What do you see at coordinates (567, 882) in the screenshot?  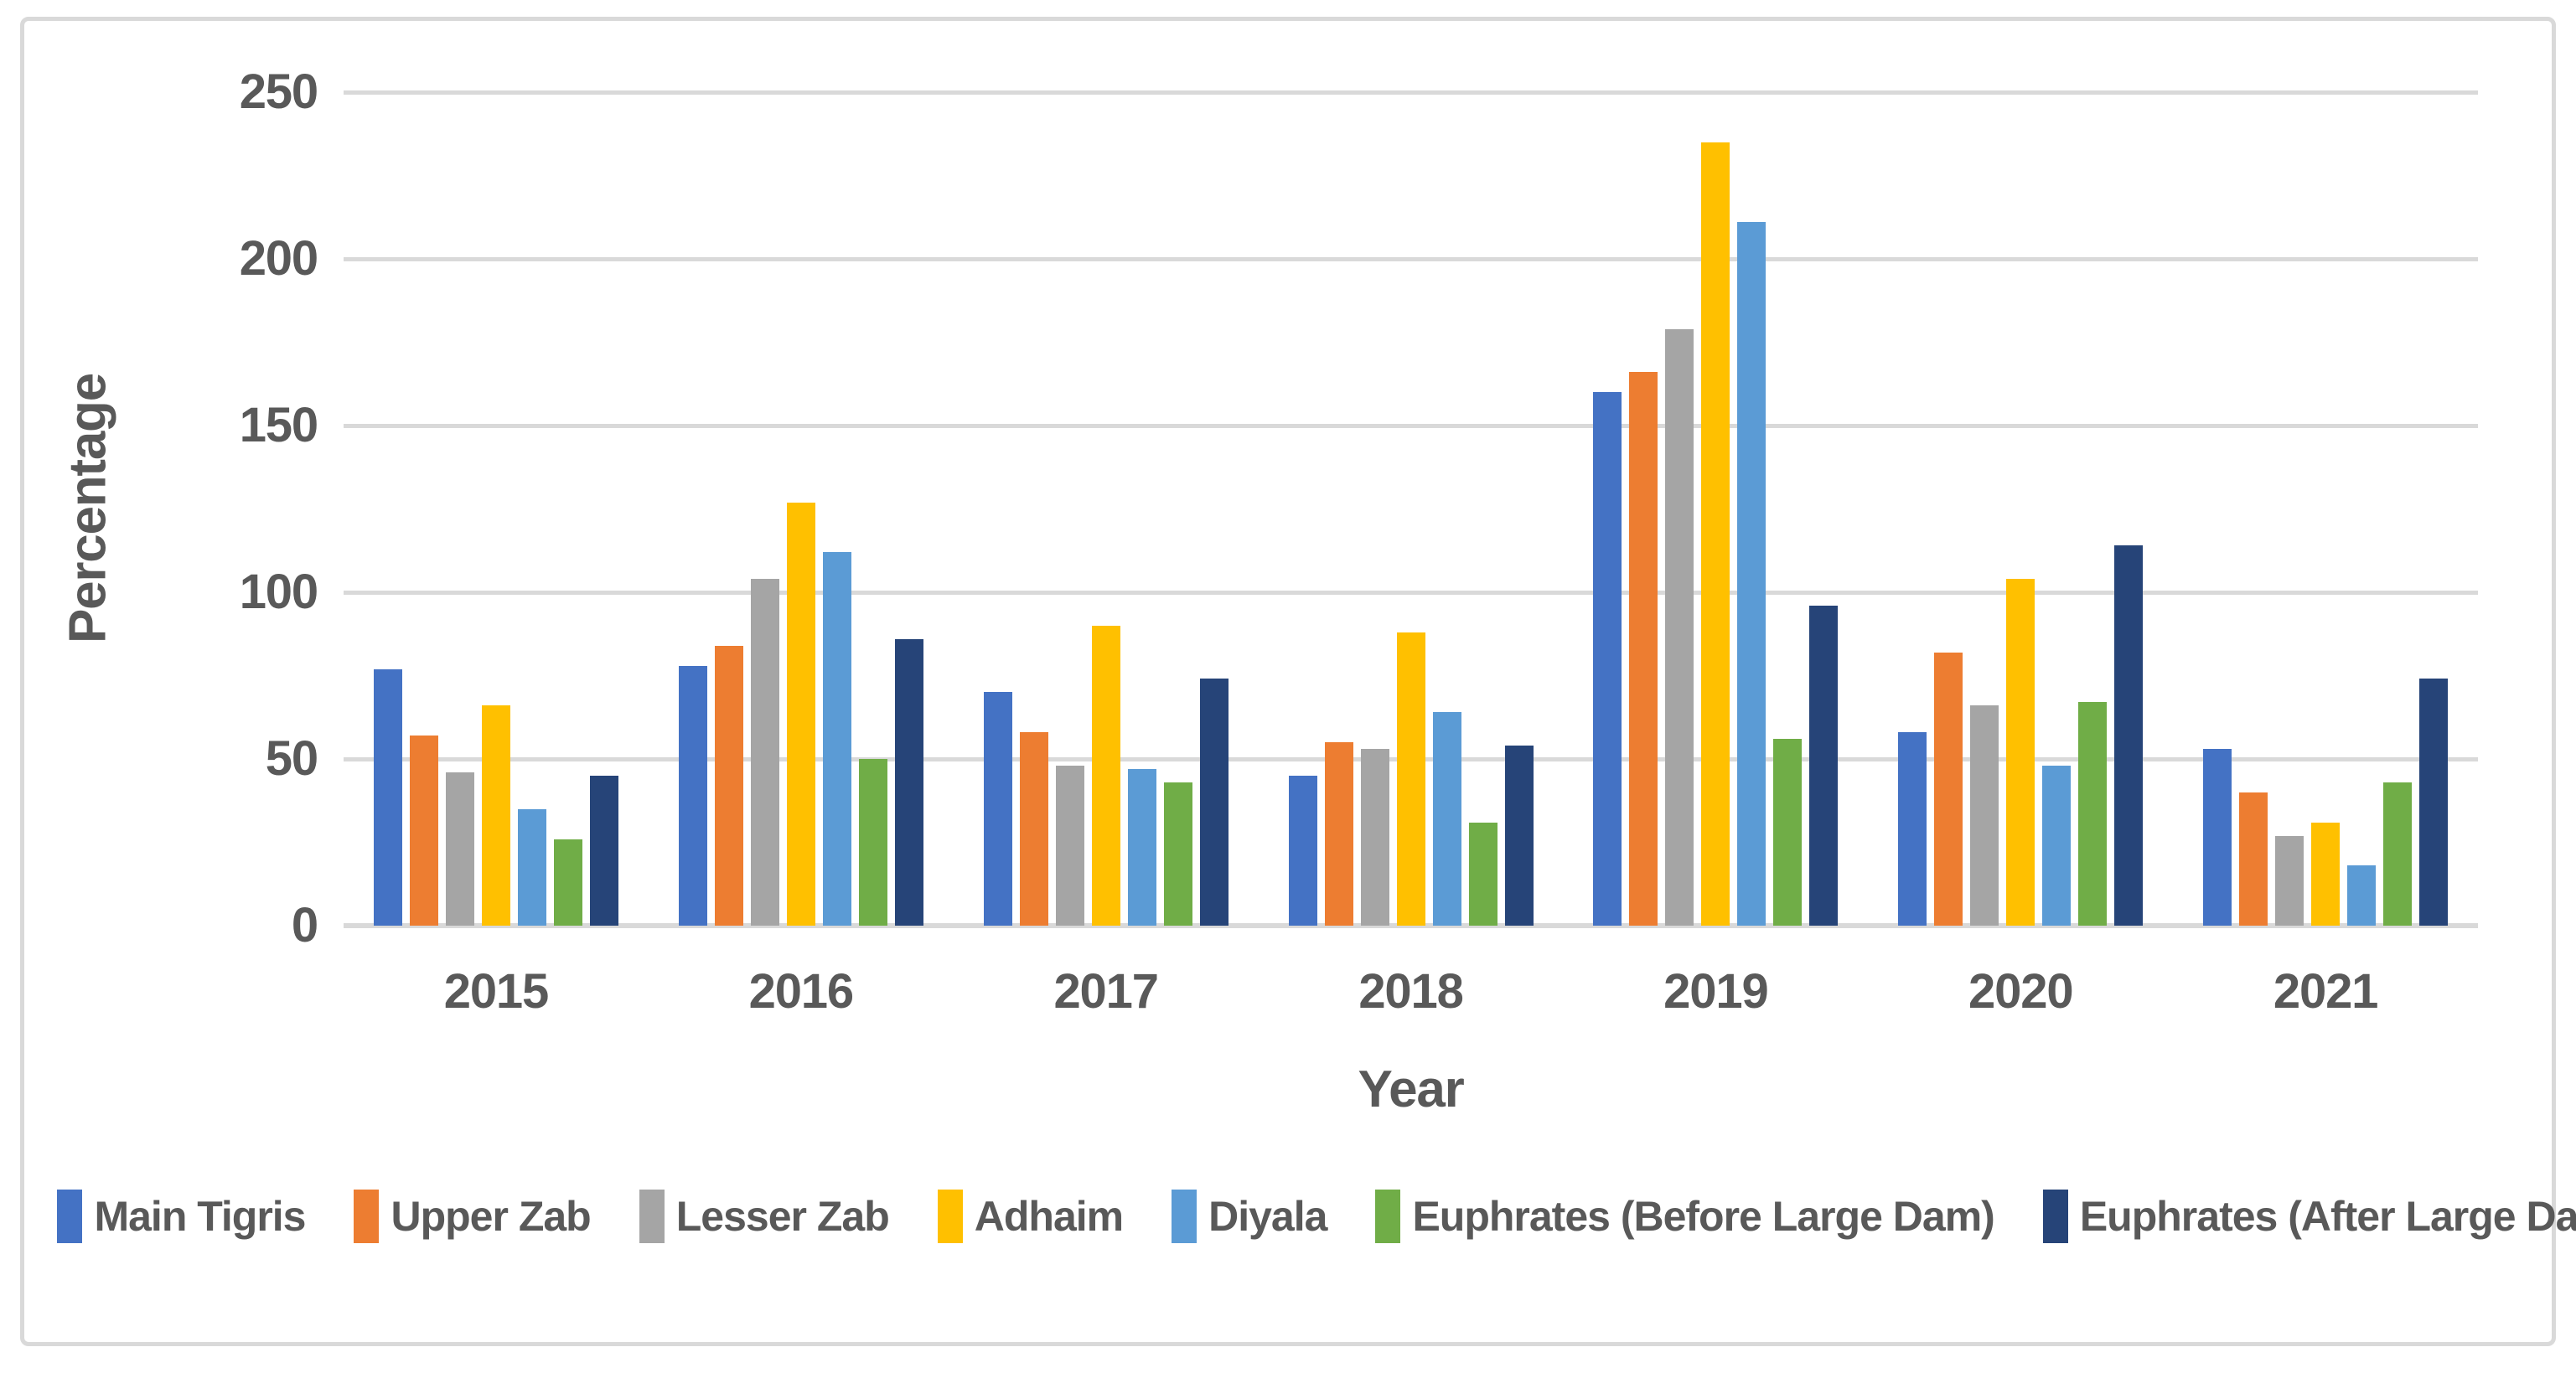 I see `bar-euphrates-before-large-dam-2015` at bounding box center [567, 882].